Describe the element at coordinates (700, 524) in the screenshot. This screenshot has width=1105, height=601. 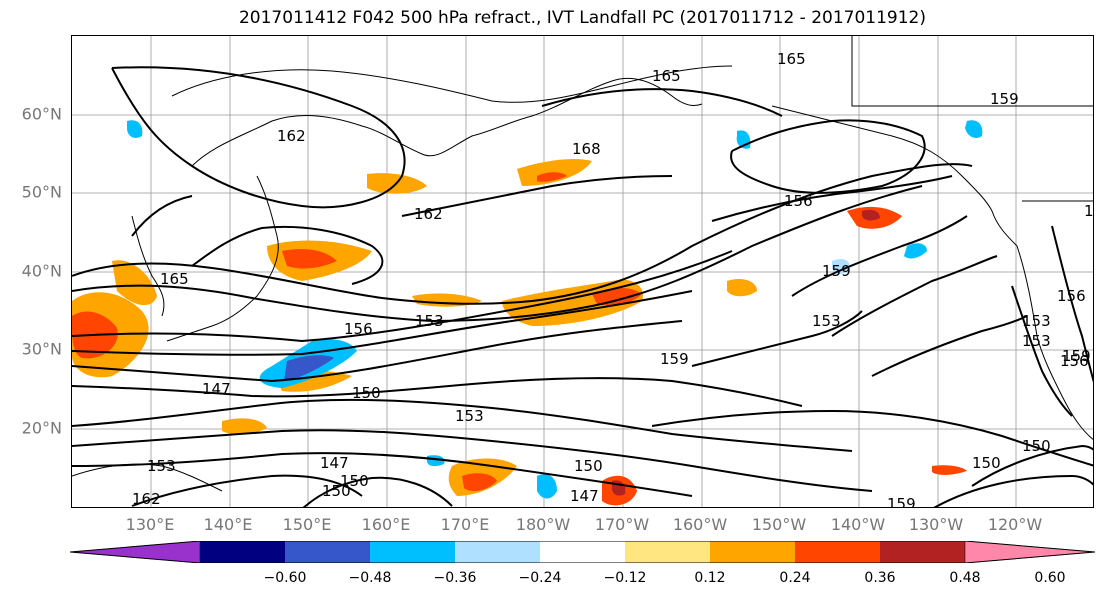
I see `lon-label: 160°W` at that location.